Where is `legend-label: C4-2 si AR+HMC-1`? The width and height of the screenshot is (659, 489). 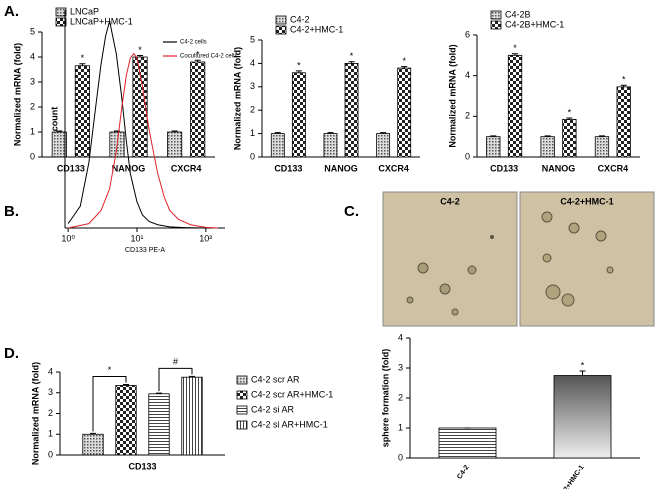
legend-label: C4-2 si AR+HMC-1 is located at coordinates (289, 424).